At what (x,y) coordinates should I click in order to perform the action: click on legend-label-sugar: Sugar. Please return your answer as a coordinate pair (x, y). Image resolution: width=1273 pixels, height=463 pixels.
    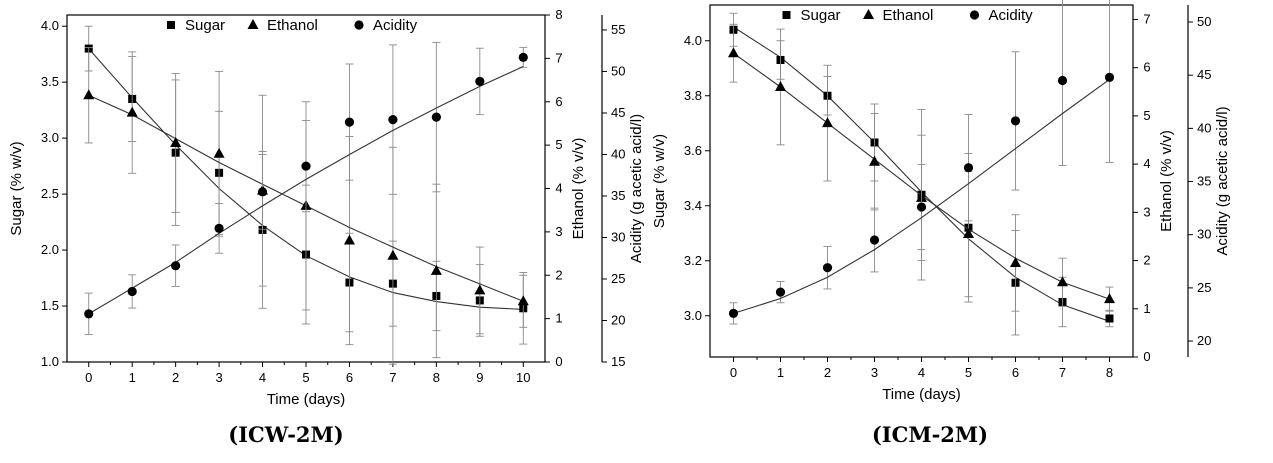
    Looking at the image, I should click on (205, 25).